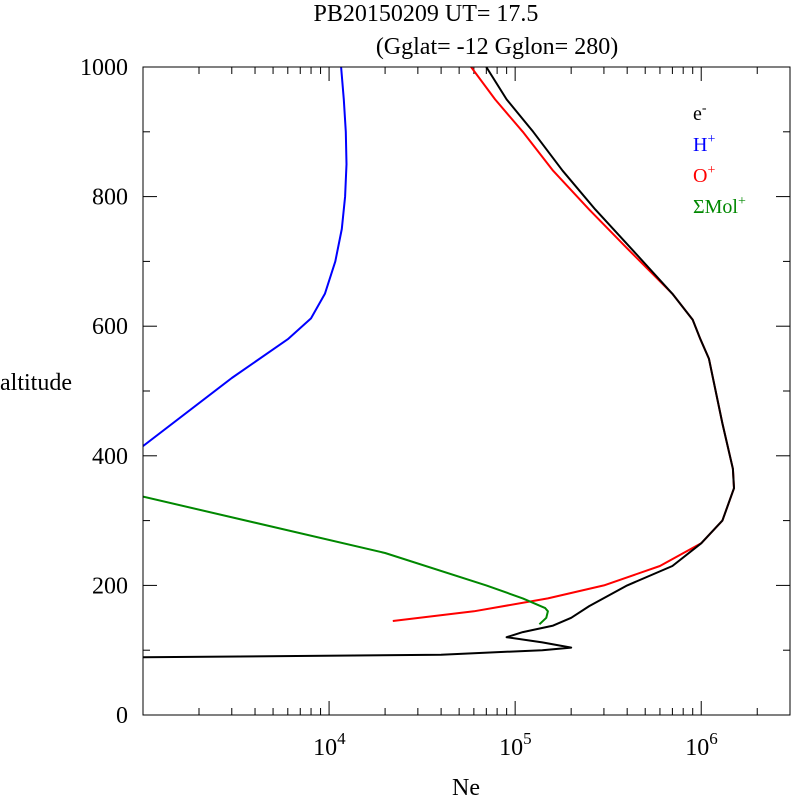 This screenshot has height=796, width=792. Describe the element at coordinates (704, 175) in the screenshot. I see `legend-entry: O+` at that location.